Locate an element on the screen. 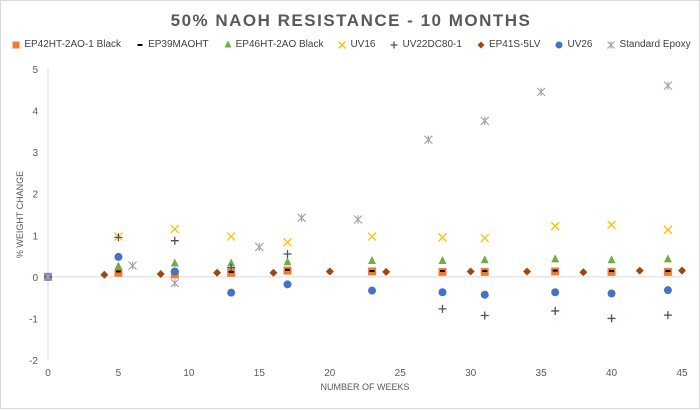  x-tick-label: 10 is located at coordinates (189, 373).